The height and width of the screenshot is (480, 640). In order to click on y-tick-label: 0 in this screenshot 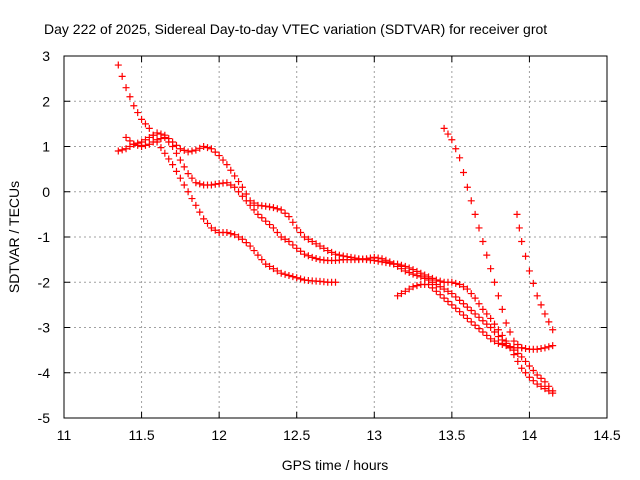, I will do `click(46, 192)`.